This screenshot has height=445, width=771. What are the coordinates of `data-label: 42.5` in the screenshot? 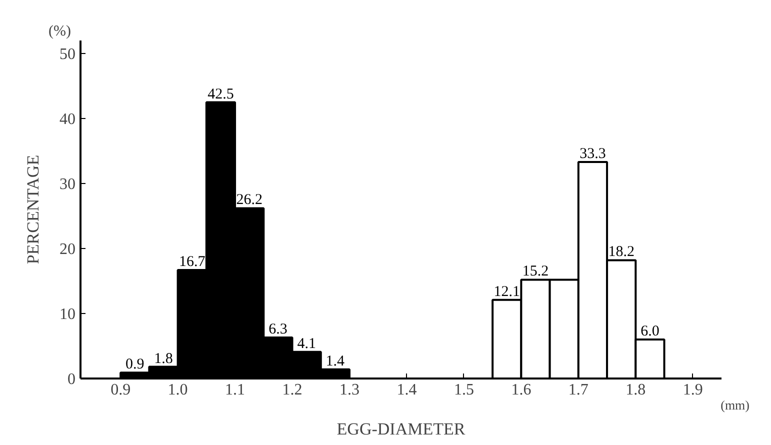 It's located at (221, 94).